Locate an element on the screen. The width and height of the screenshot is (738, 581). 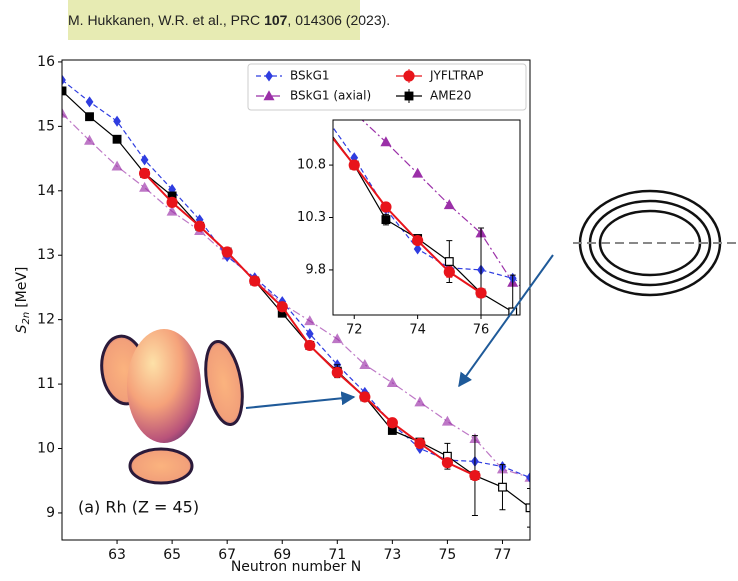
legend-label: BSkG1 (axial) is located at coordinates (330, 96).